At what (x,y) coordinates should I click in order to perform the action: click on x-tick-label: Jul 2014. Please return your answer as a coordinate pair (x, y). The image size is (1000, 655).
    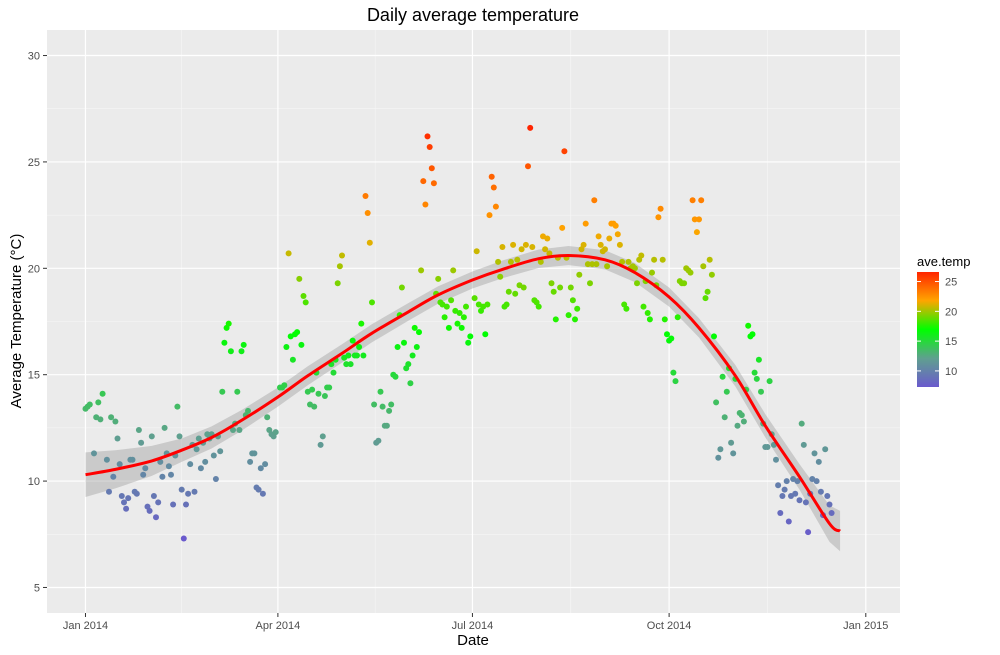
    Looking at the image, I should click on (473, 626).